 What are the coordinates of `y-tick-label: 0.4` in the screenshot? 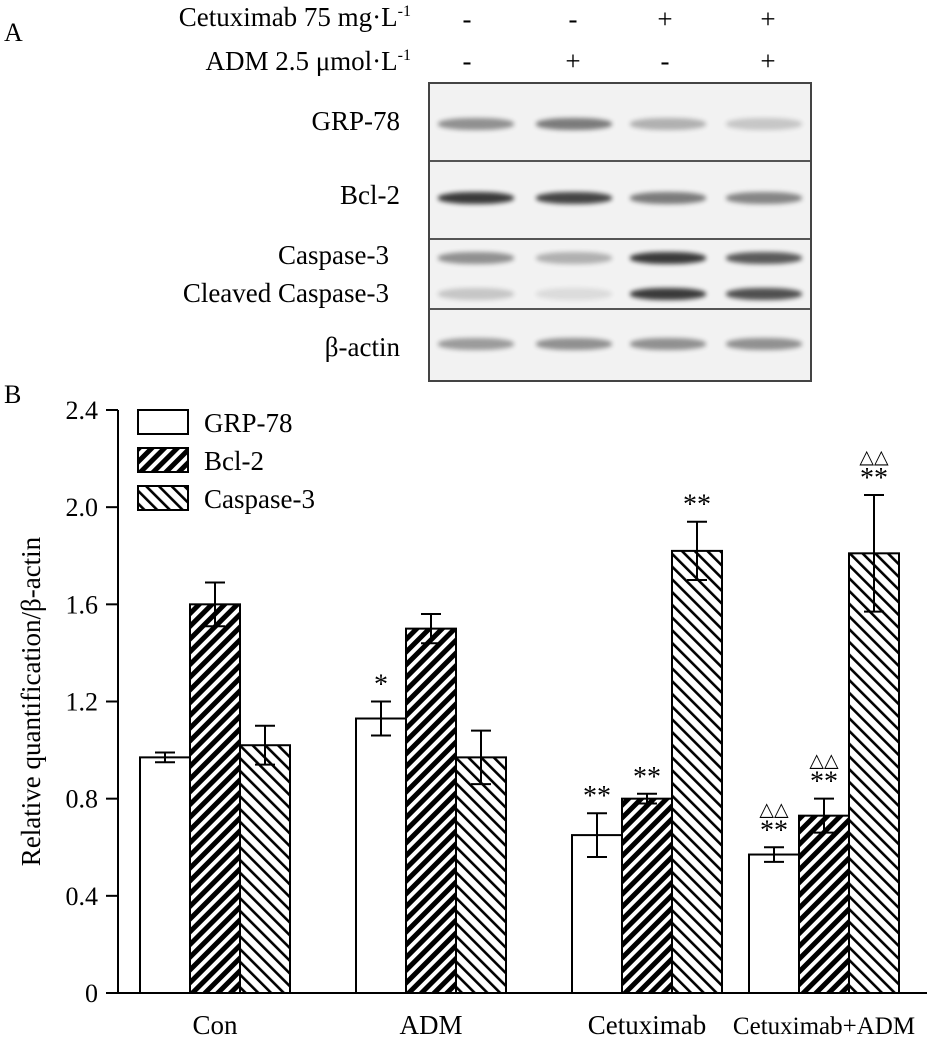 It's located at (82, 896).